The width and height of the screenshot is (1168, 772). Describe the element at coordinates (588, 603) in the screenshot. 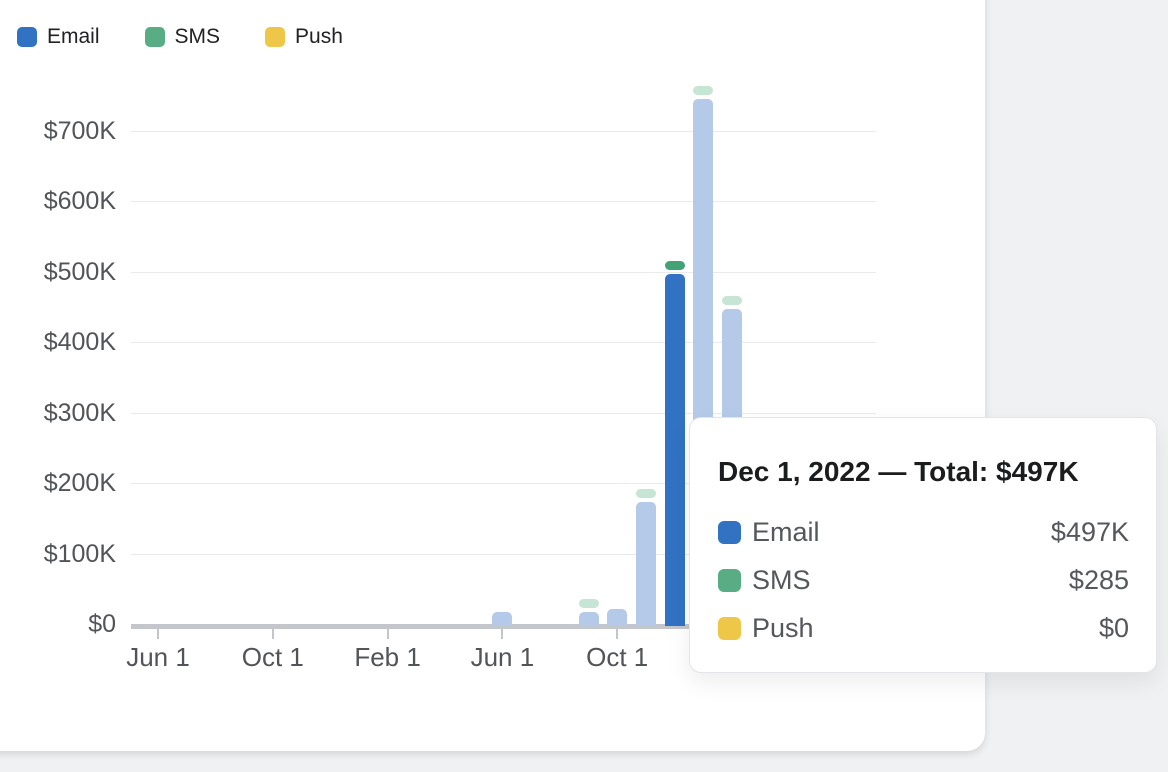

I see `bar-sms-cap-sep-1-2022` at that location.